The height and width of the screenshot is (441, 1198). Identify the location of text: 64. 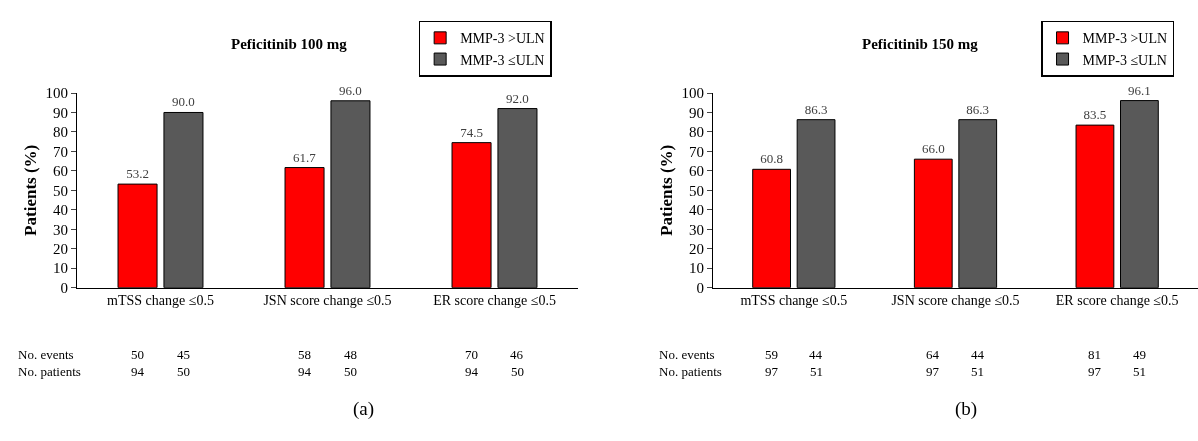
(933, 354).